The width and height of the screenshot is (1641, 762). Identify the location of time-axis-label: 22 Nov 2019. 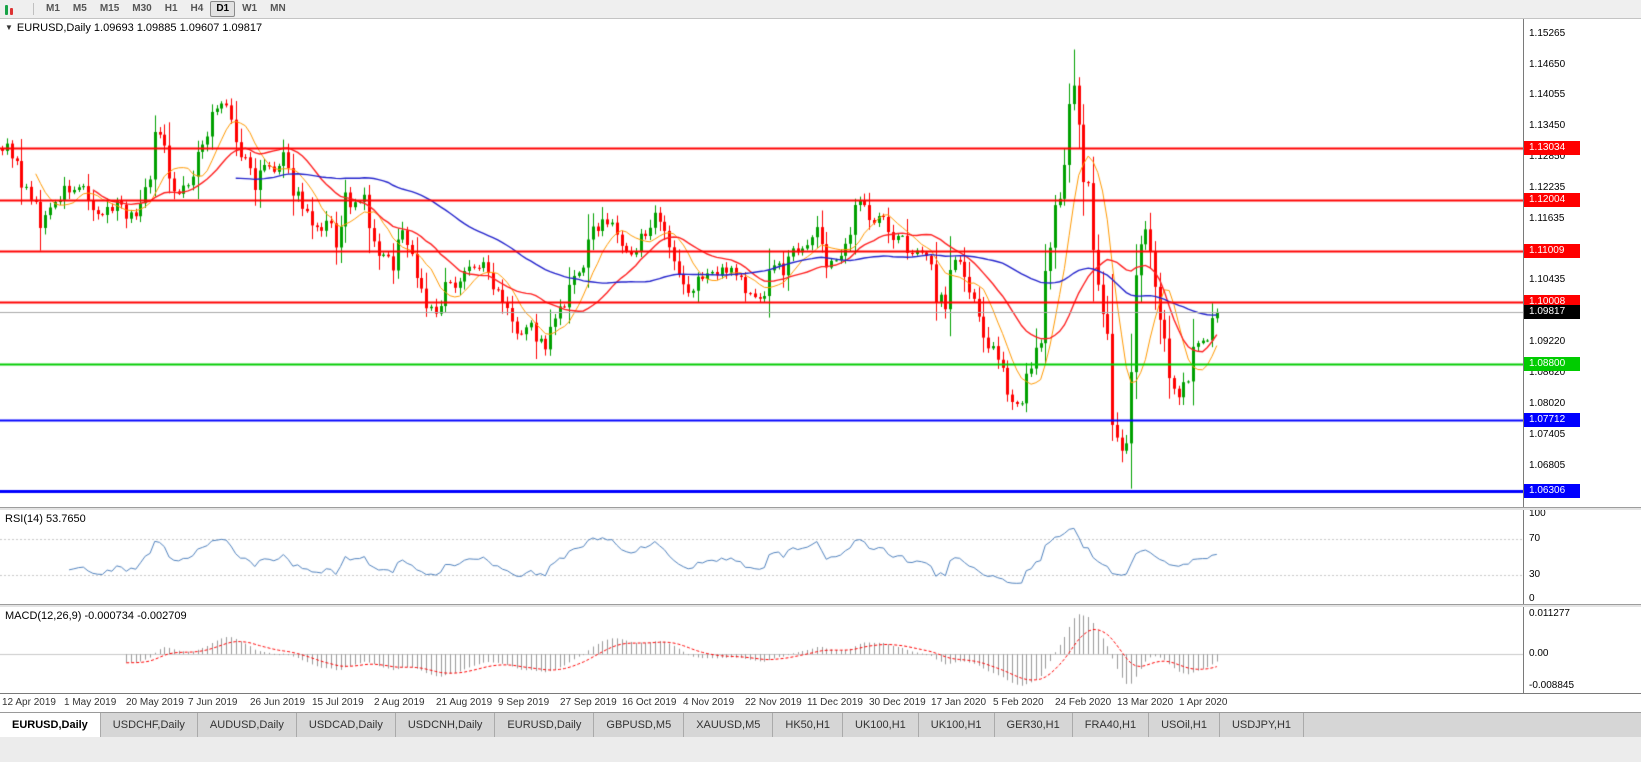
(773, 702).